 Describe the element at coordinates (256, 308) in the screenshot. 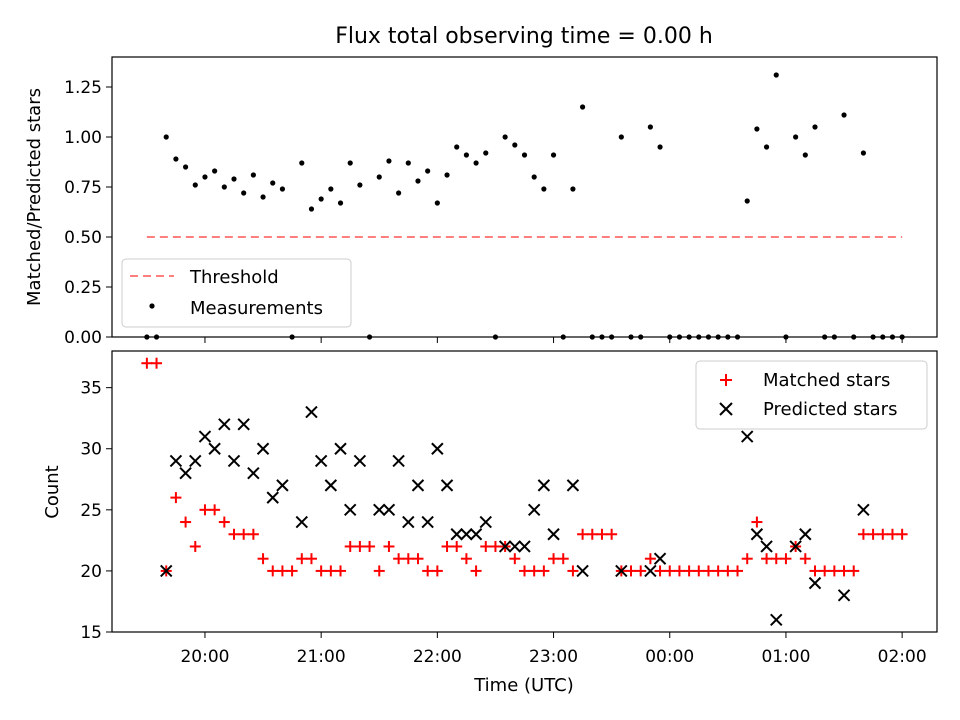

I see `measurements-legend-label: Measurements` at that location.